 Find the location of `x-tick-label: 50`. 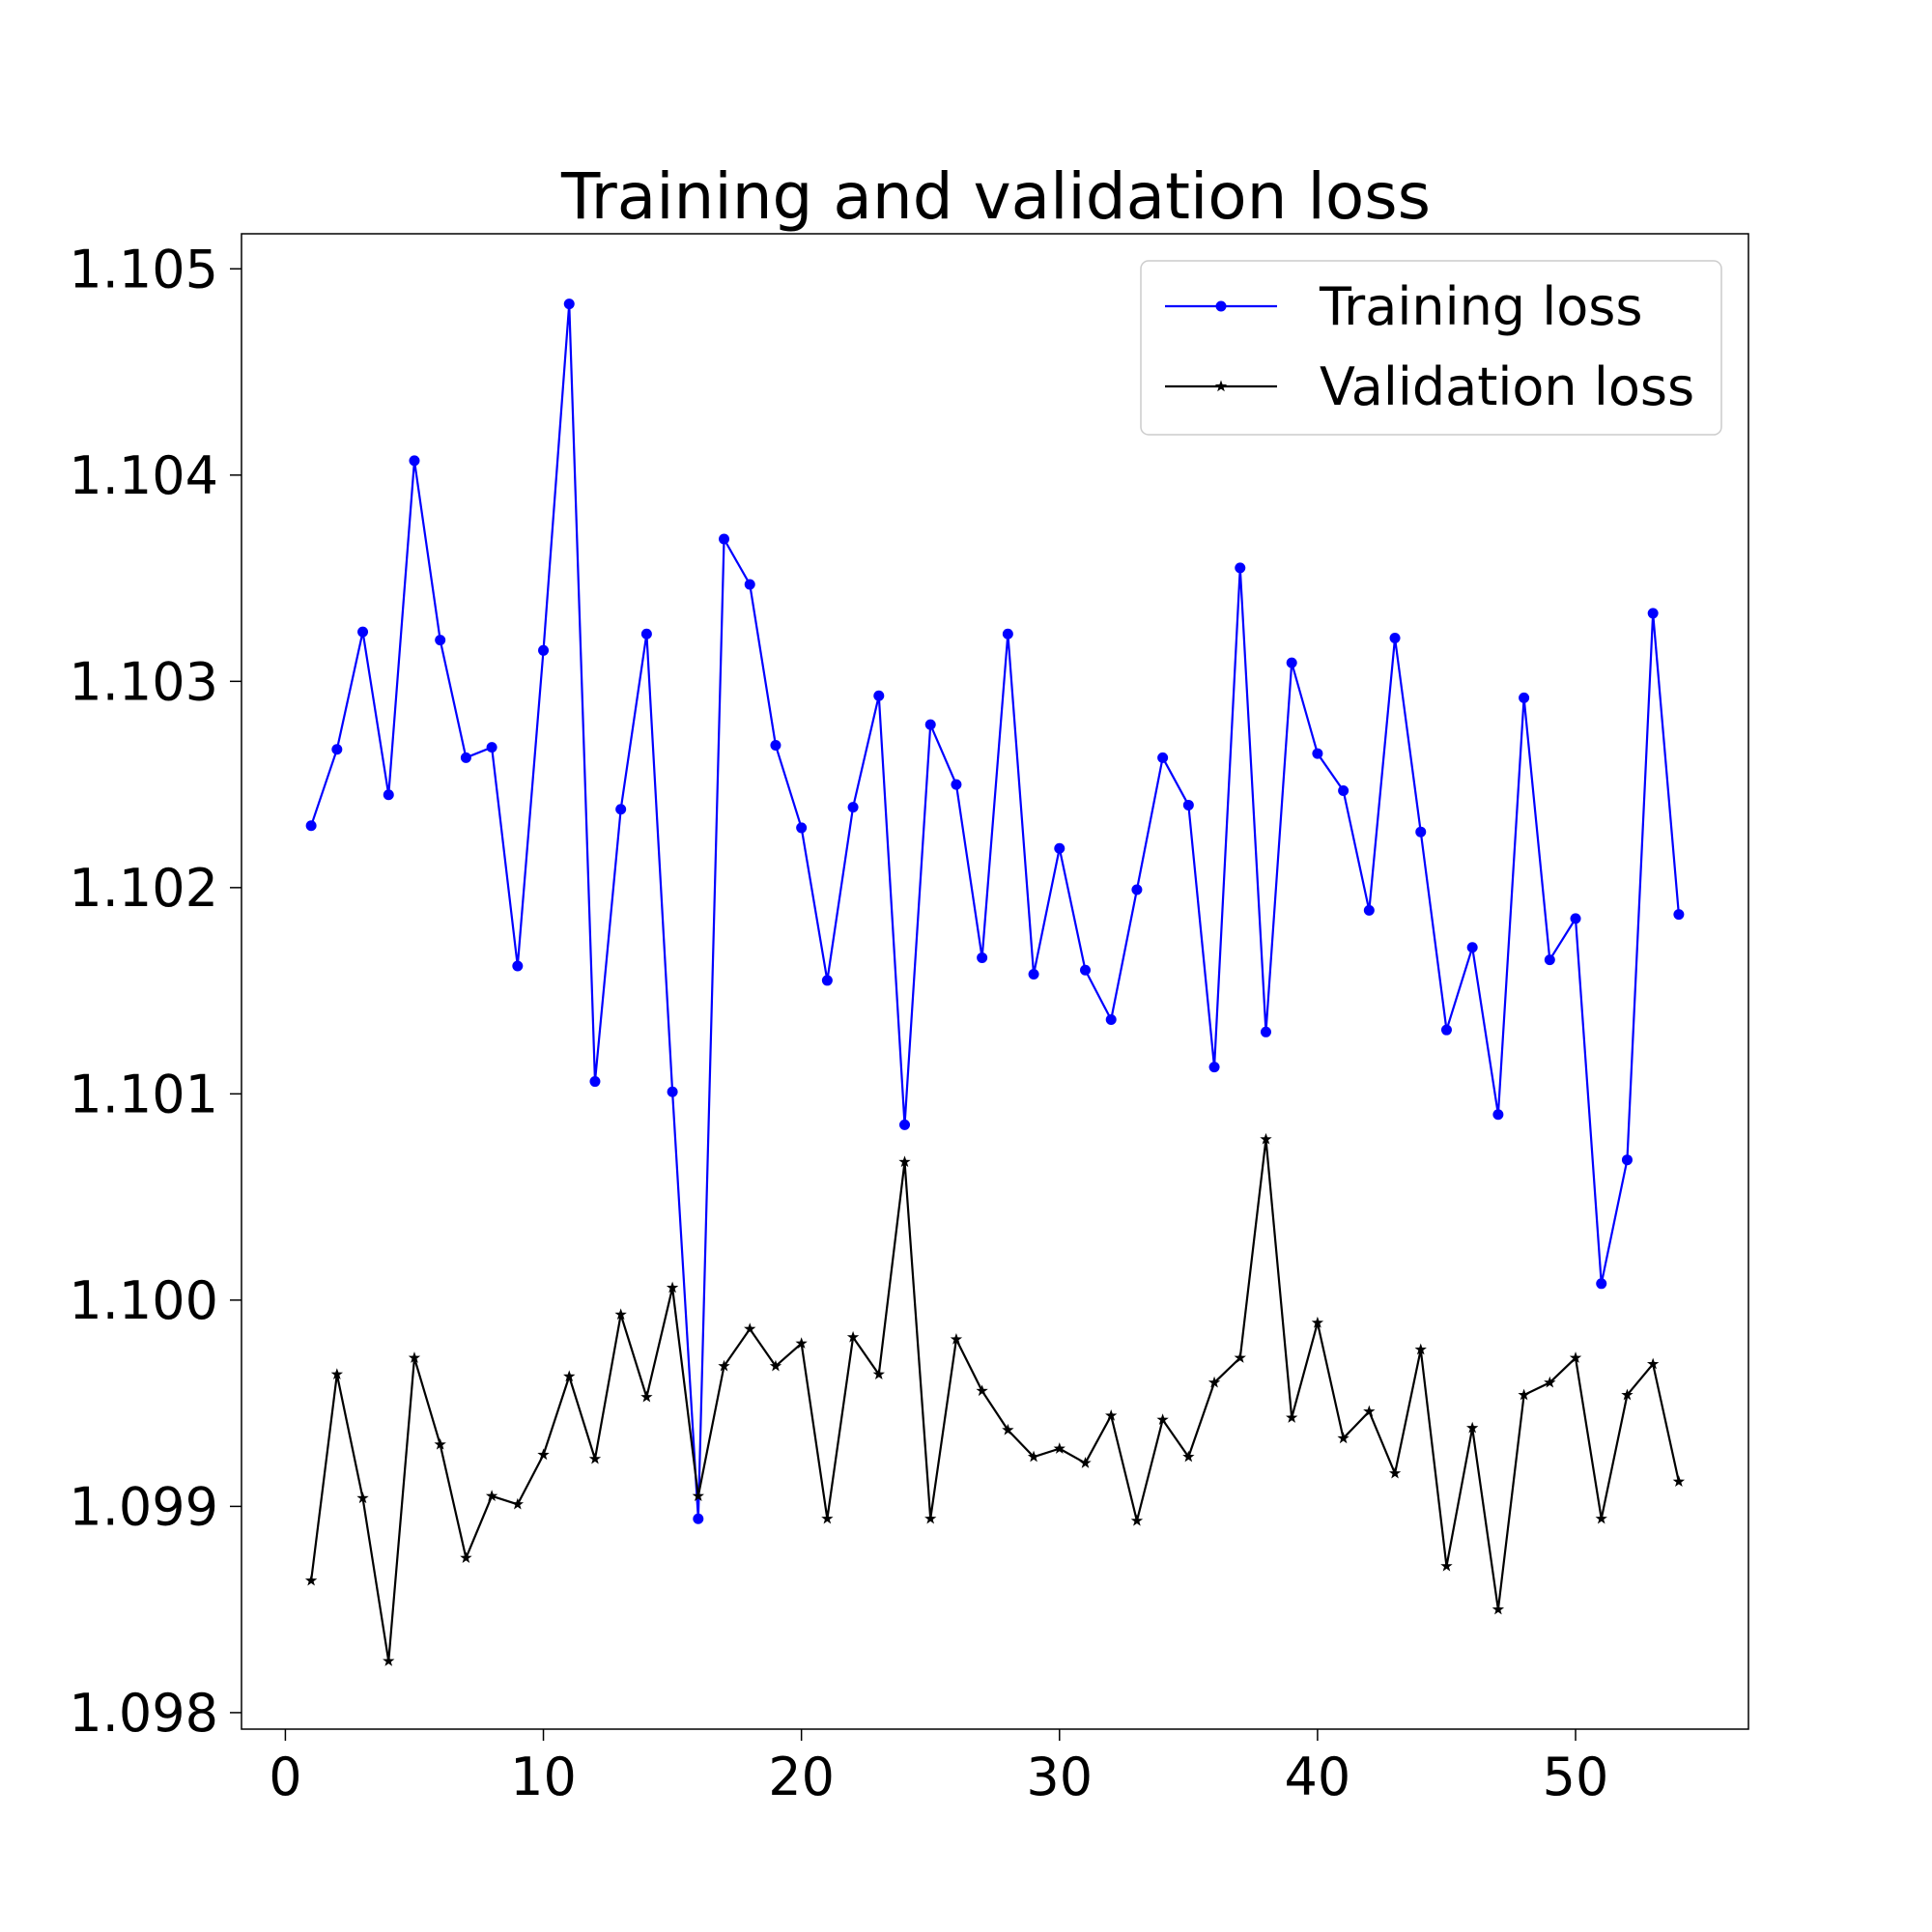

x-tick-label: 50 is located at coordinates (1576, 1777).